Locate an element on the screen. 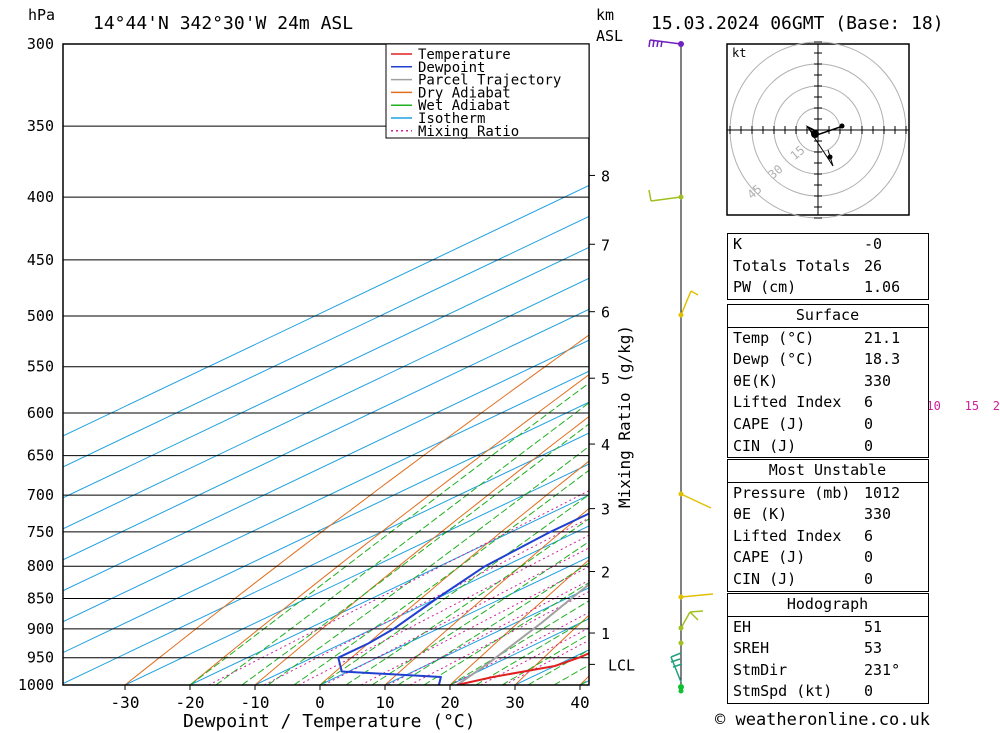 Image resolution: width=1000 pixels, height=733 pixels. temperature-tick-label: -30 is located at coordinates (125, 702).